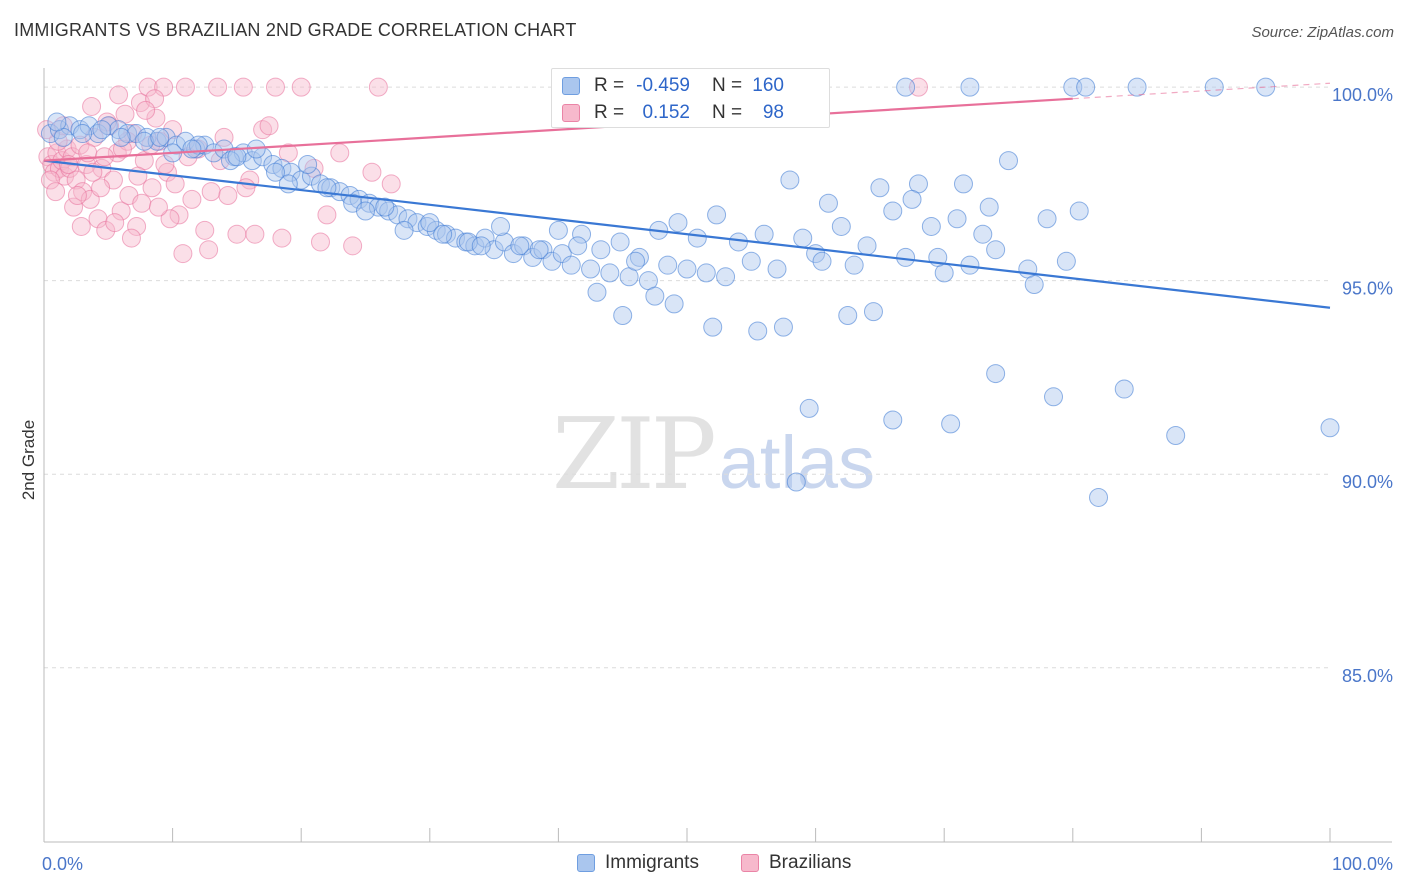 The height and width of the screenshot is (892, 1406). Describe the element at coordinates (638, 863) in the screenshot. I see `legend-immigrants: Immigrants` at that location.